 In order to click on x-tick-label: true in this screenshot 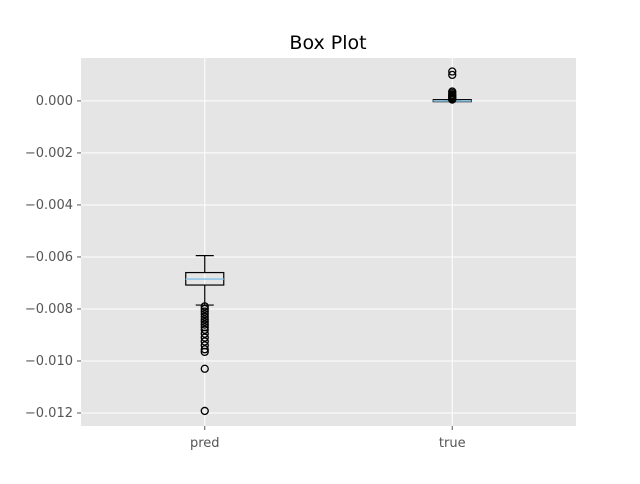, I will do `click(452, 443)`.